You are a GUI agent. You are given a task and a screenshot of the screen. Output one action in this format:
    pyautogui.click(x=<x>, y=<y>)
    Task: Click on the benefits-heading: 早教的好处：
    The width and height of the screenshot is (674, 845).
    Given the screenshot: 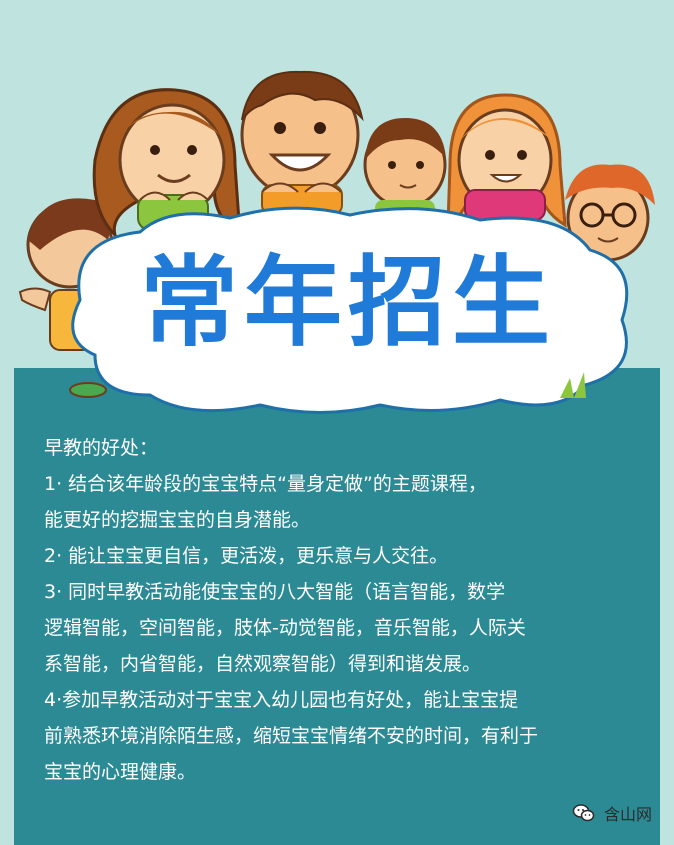 What is the action you would take?
    pyautogui.click(x=101, y=448)
    